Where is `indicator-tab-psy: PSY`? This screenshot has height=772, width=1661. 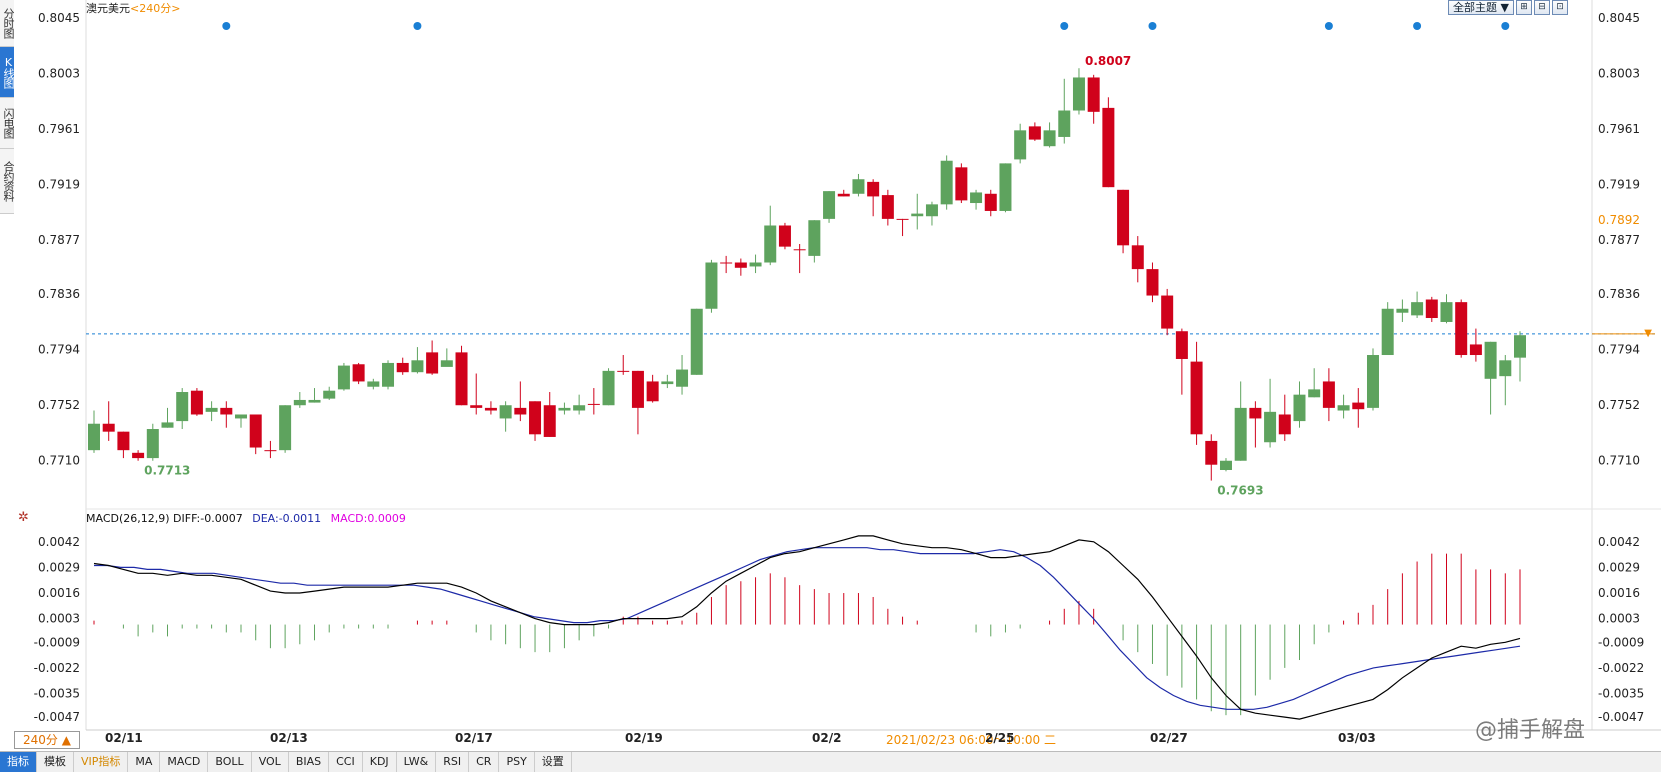
indicator-tab-psy: PSY is located at coordinates (517, 762).